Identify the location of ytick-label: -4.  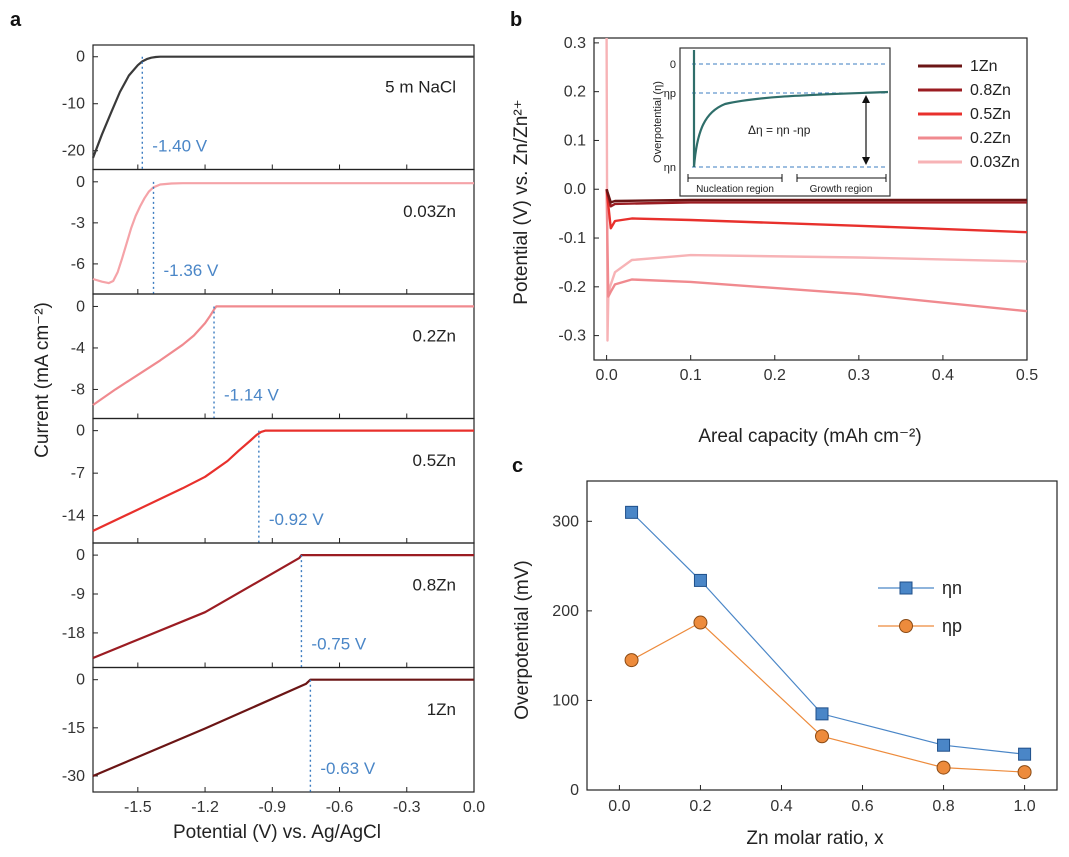
(78, 348).